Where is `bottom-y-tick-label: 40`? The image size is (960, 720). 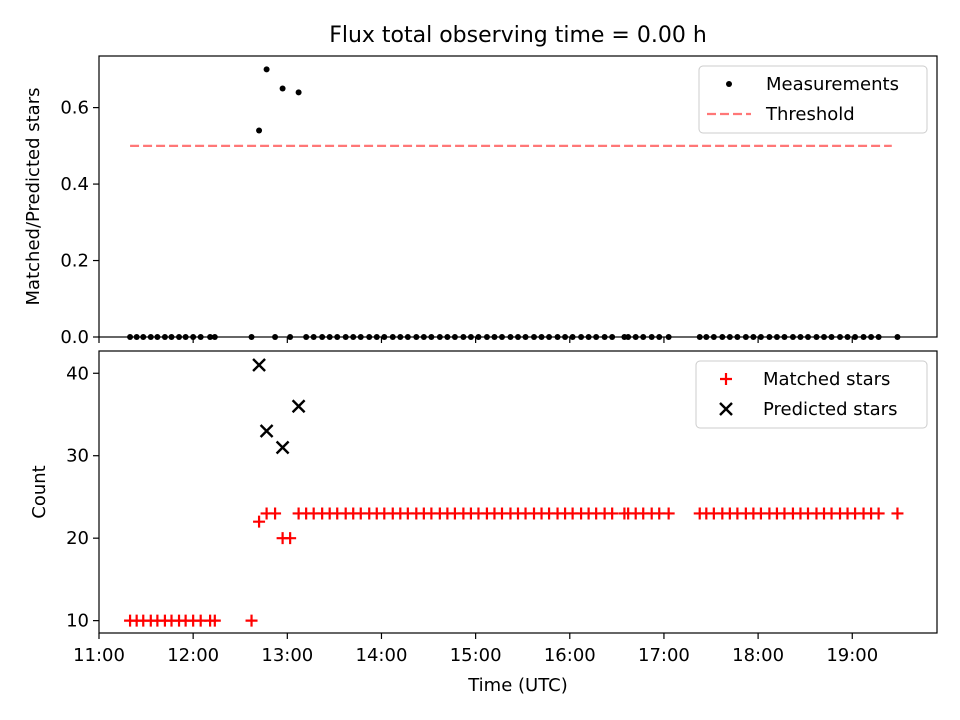
bottom-y-tick-label: 40 is located at coordinates (77, 373).